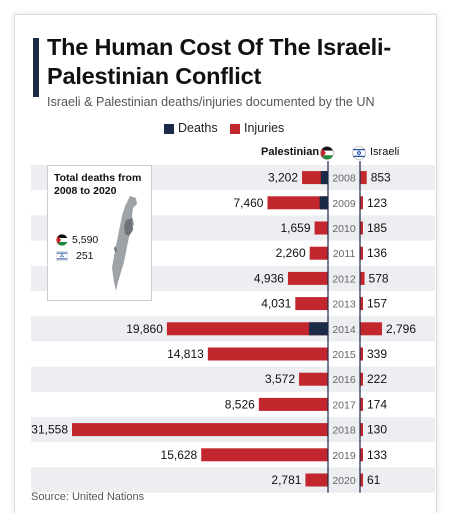 The height and width of the screenshot is (513, 449). Describe the element at coordinates (381, 178) in the screenshot. I see `israeli-value-label: 853` at that location.